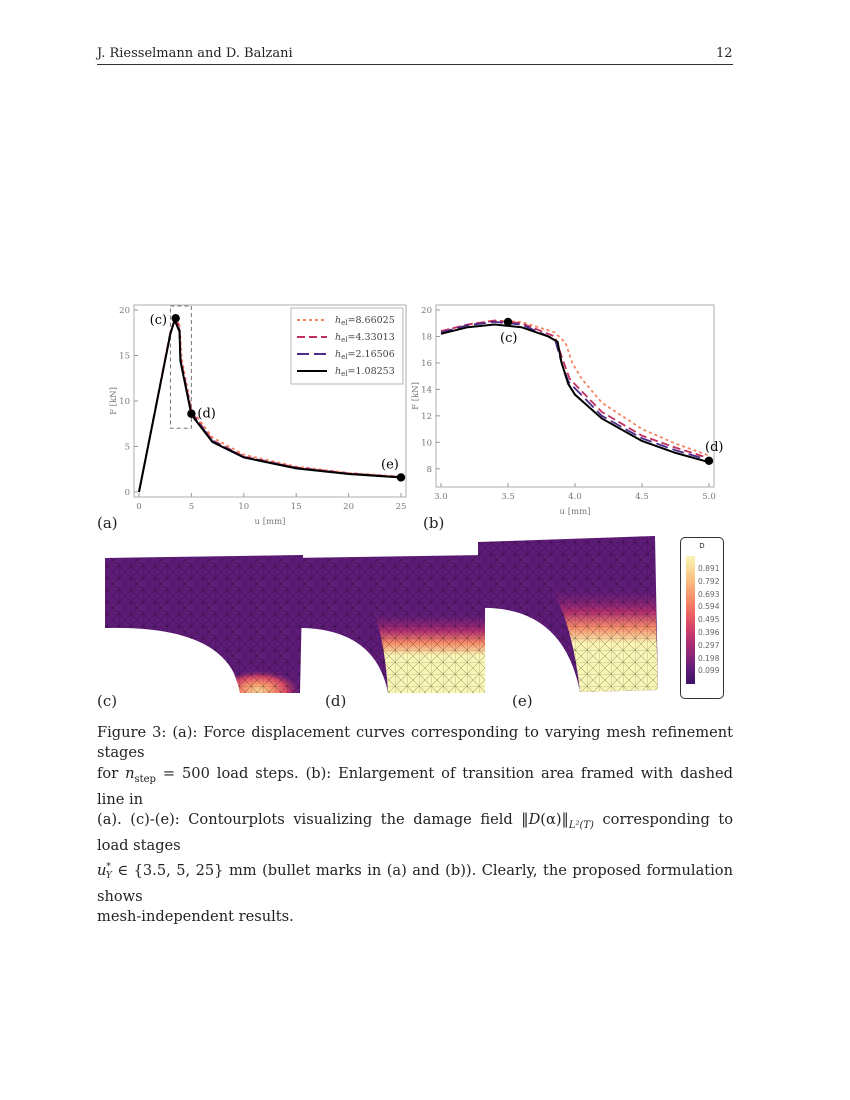  I want to click on series-group, so click(575, 391).